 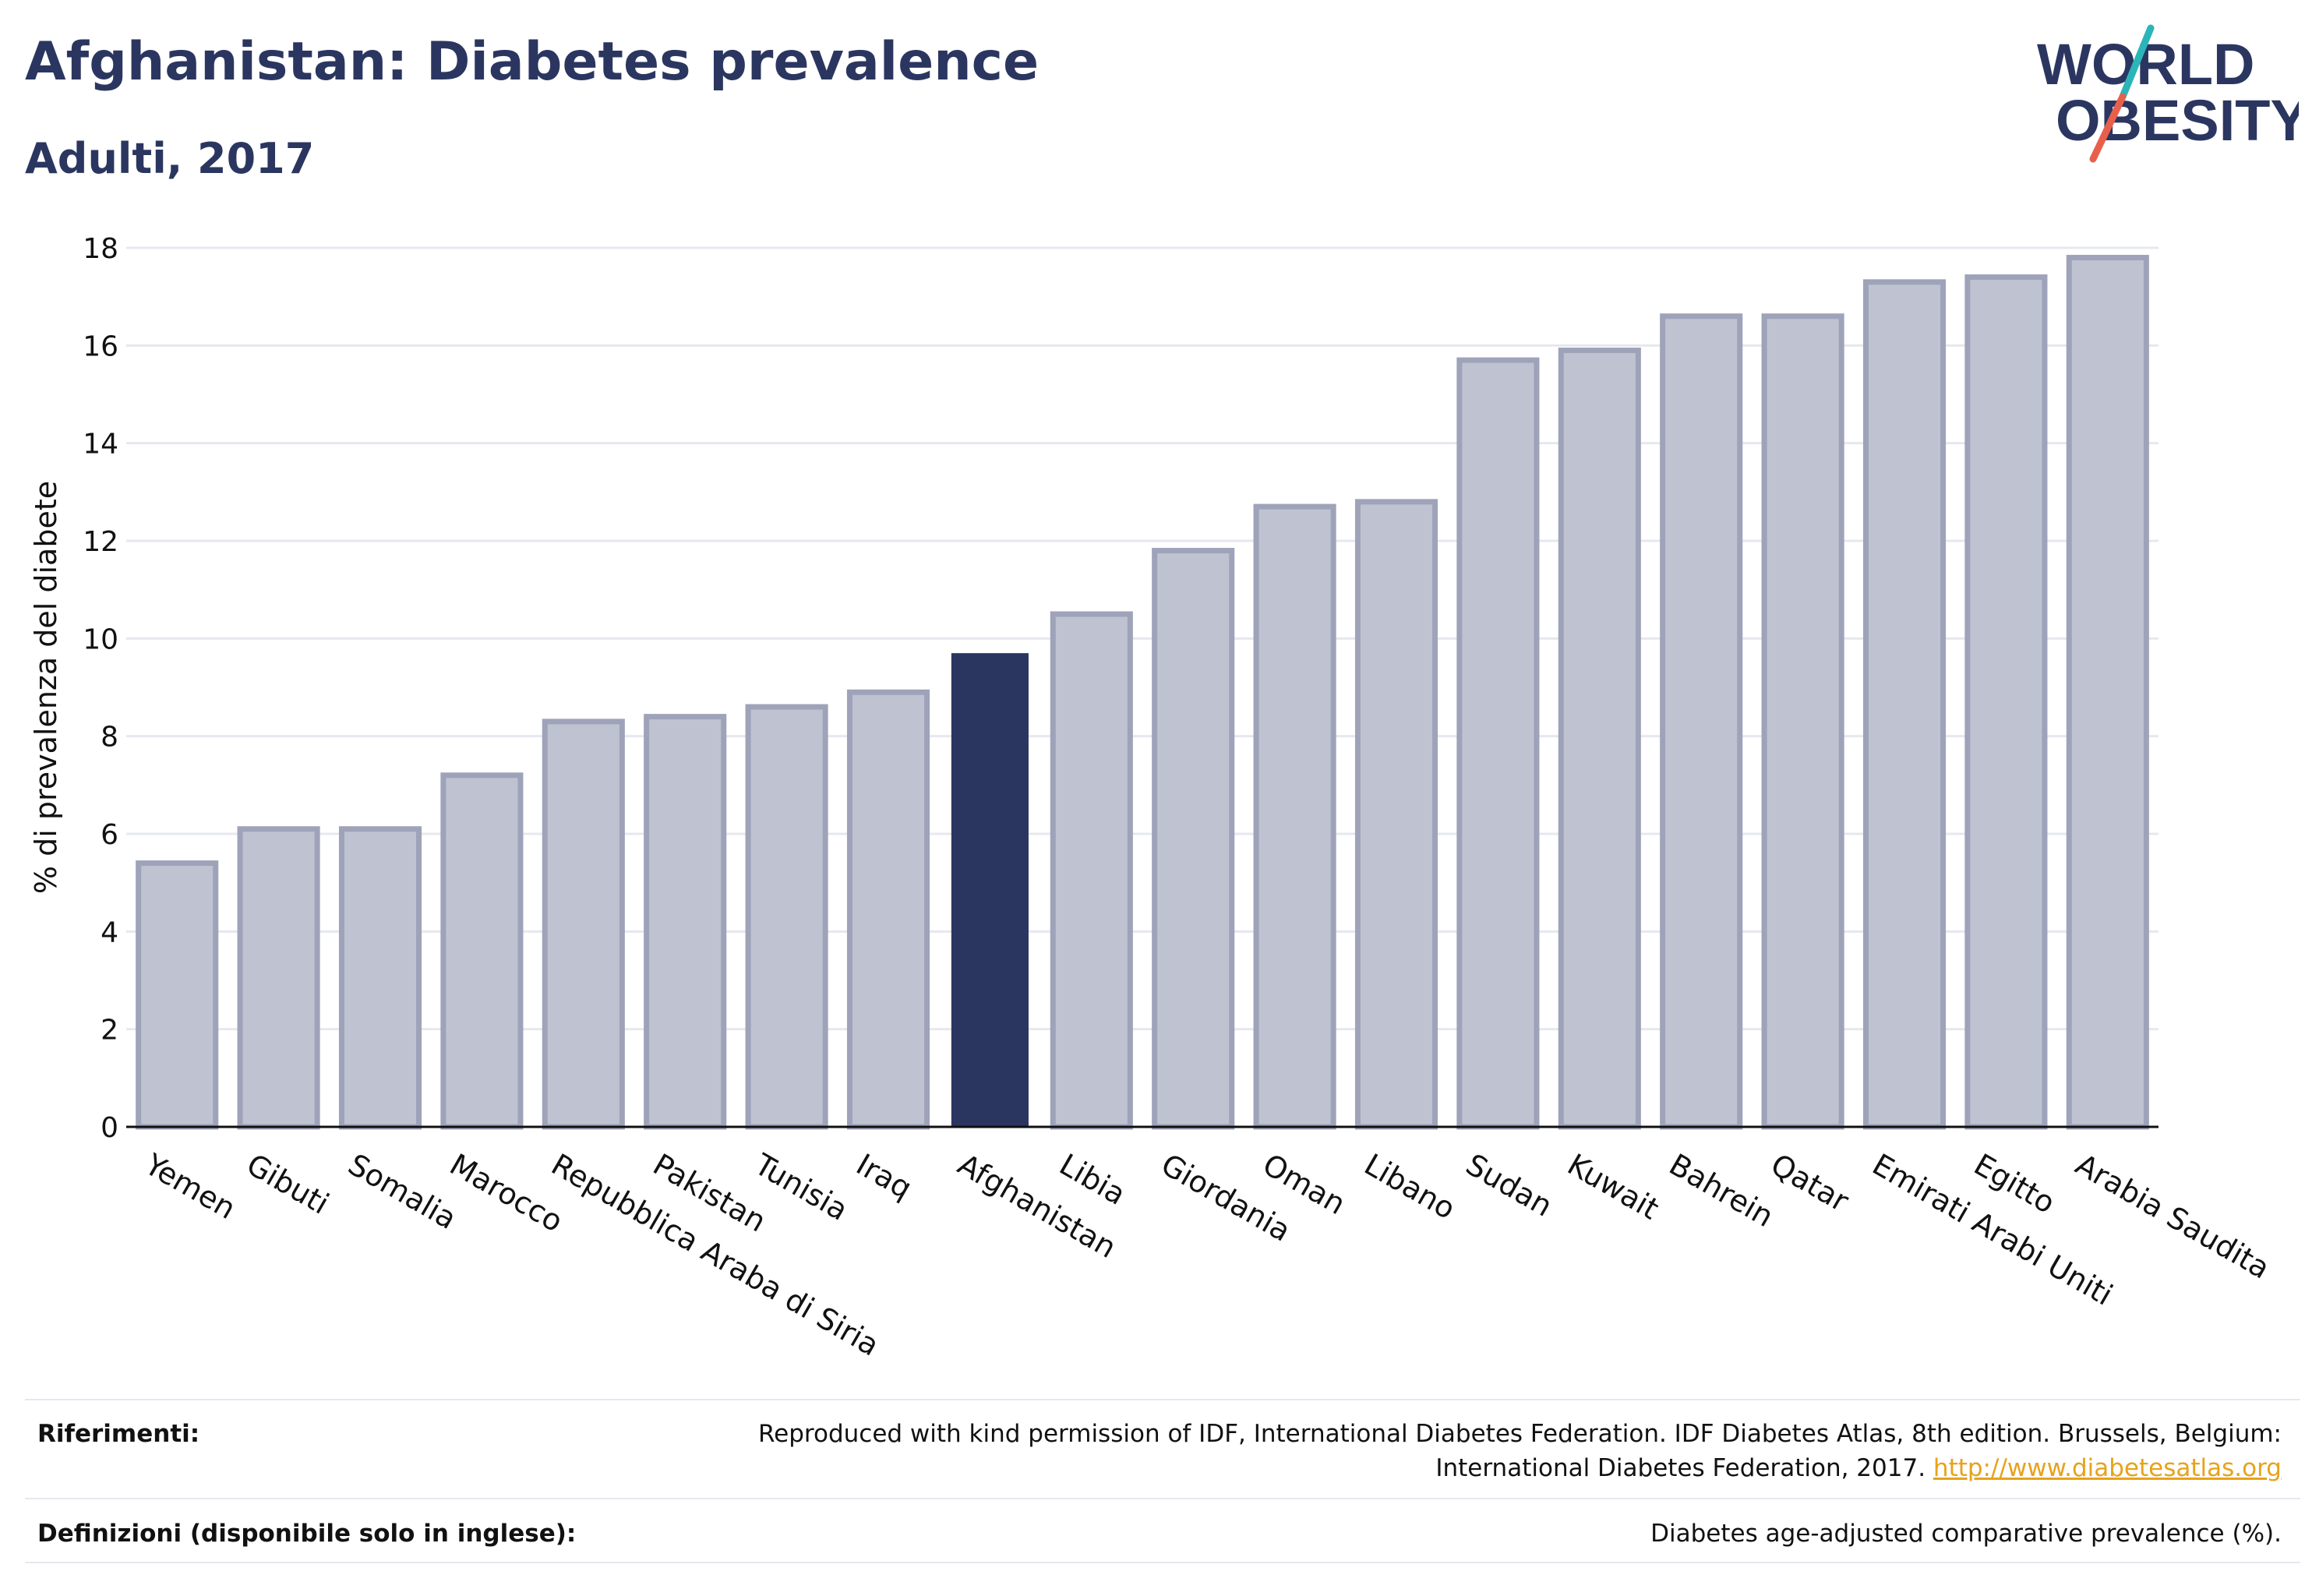 What do you see at coordinates (532, 62) in the screenshot?
I see `chart-title: Afghanistan: Diabetes prevalence` at bounding box center [532, 62].